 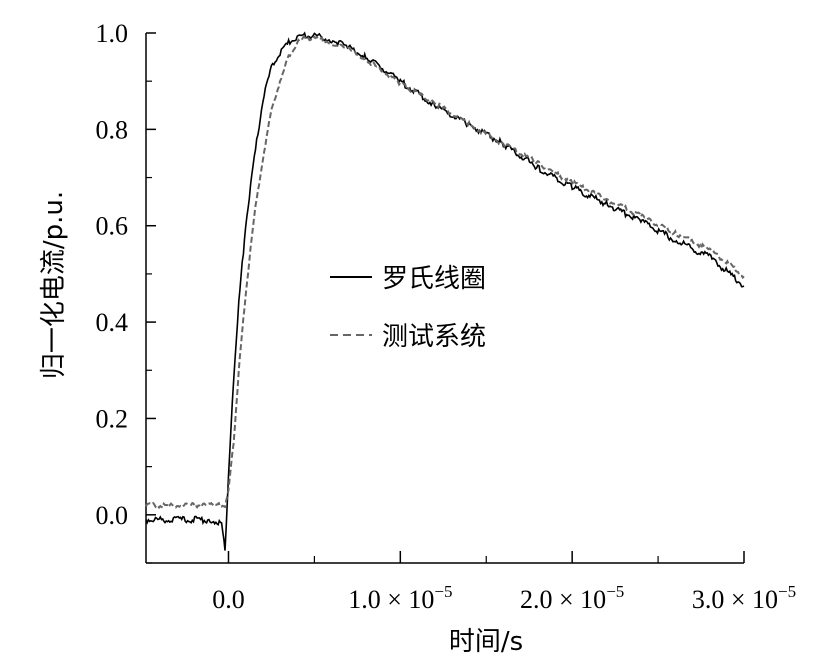 I want to click on y-tick-label: 1.0, so click(x=112, y=33).